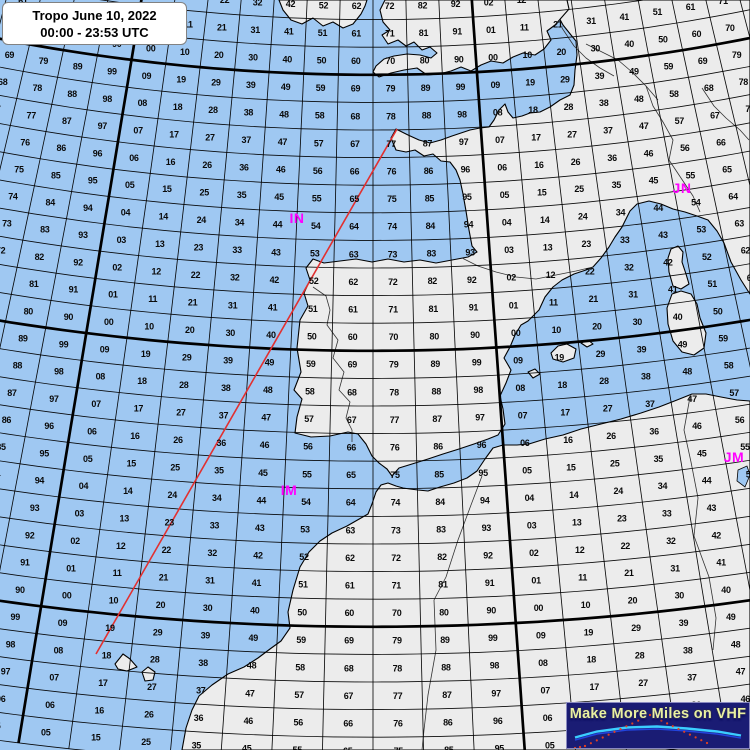 The height and width of the screenshot is (750, 750). I want to click on grid-cell-label: 11, so click(117, 573).